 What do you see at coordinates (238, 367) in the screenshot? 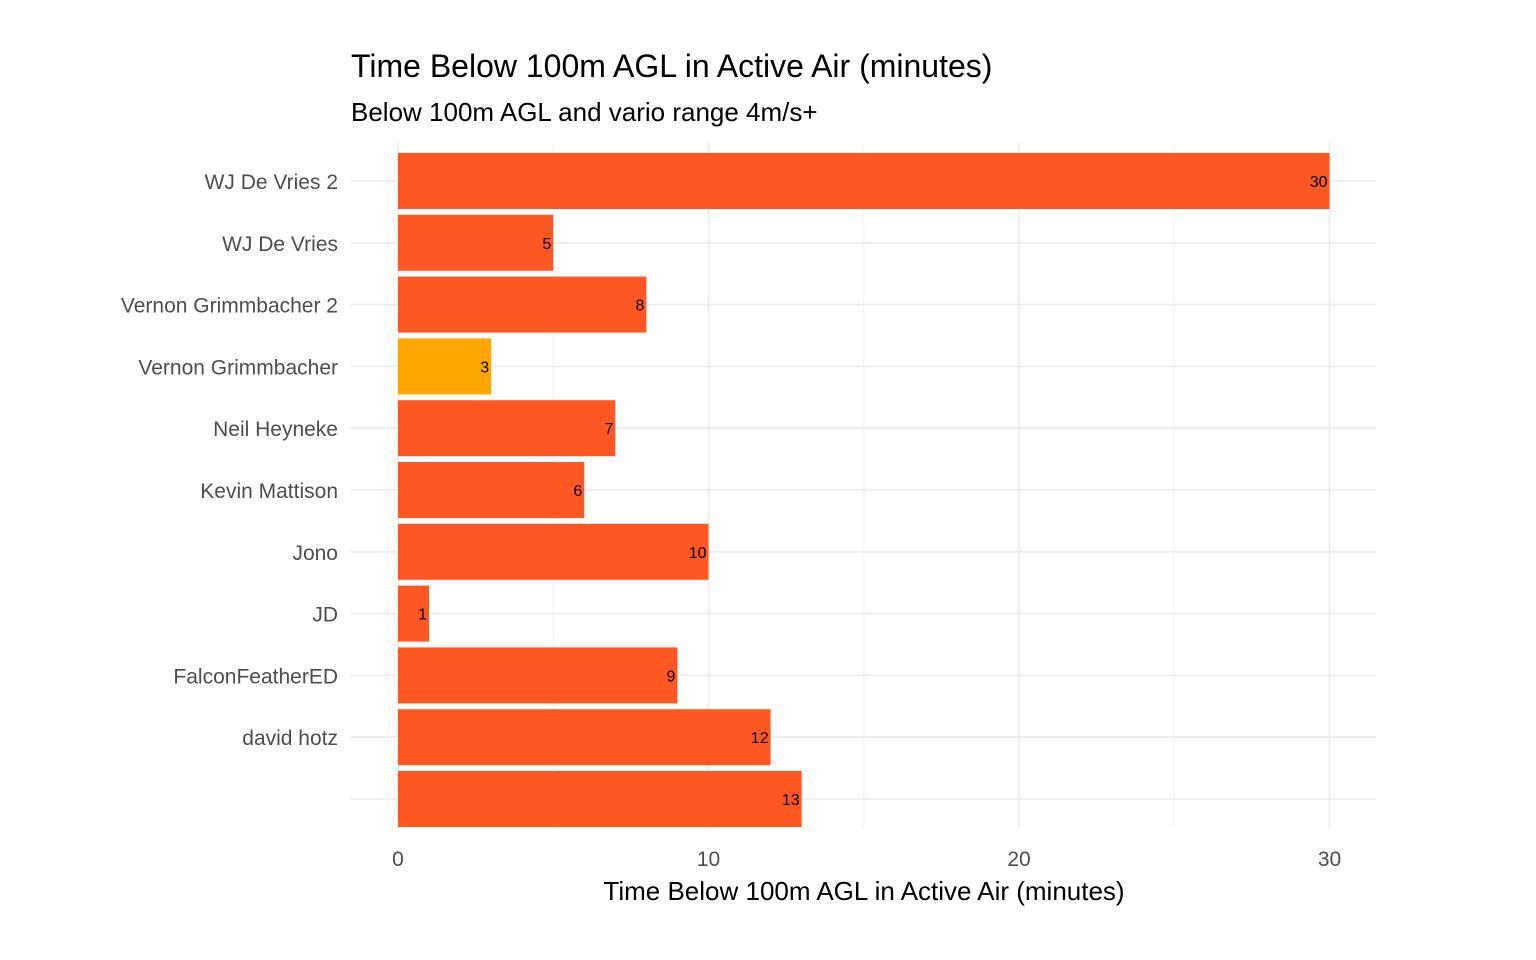
I see `y-tick-label: Vernon Grimmbacher` at bounding box center [238, 367].